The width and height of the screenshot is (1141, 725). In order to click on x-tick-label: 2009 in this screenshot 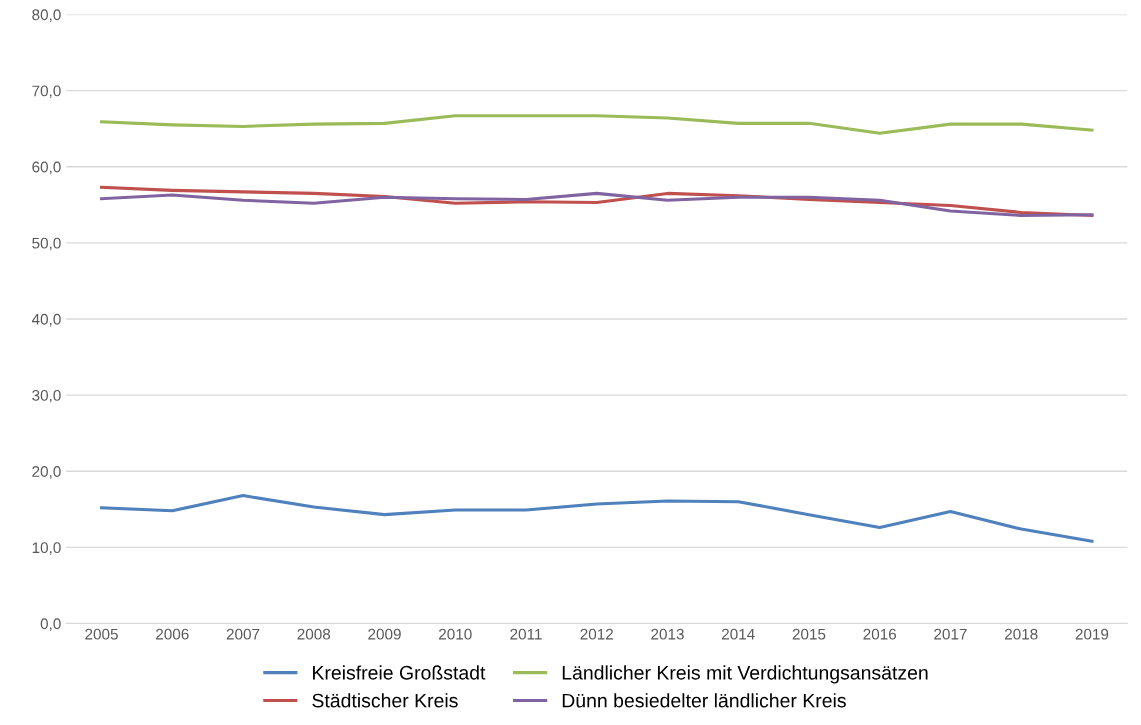, I will do `click(384, 634)`.